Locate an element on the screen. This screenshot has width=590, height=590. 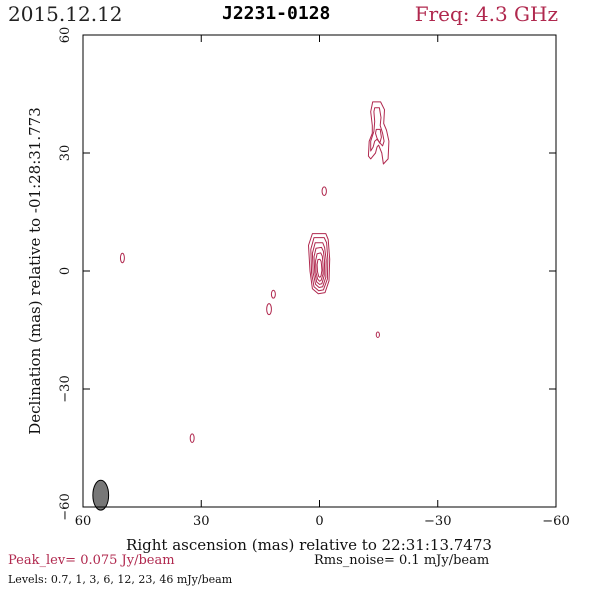
source-name: J2231-0128 is located at coordinates (276, 13).